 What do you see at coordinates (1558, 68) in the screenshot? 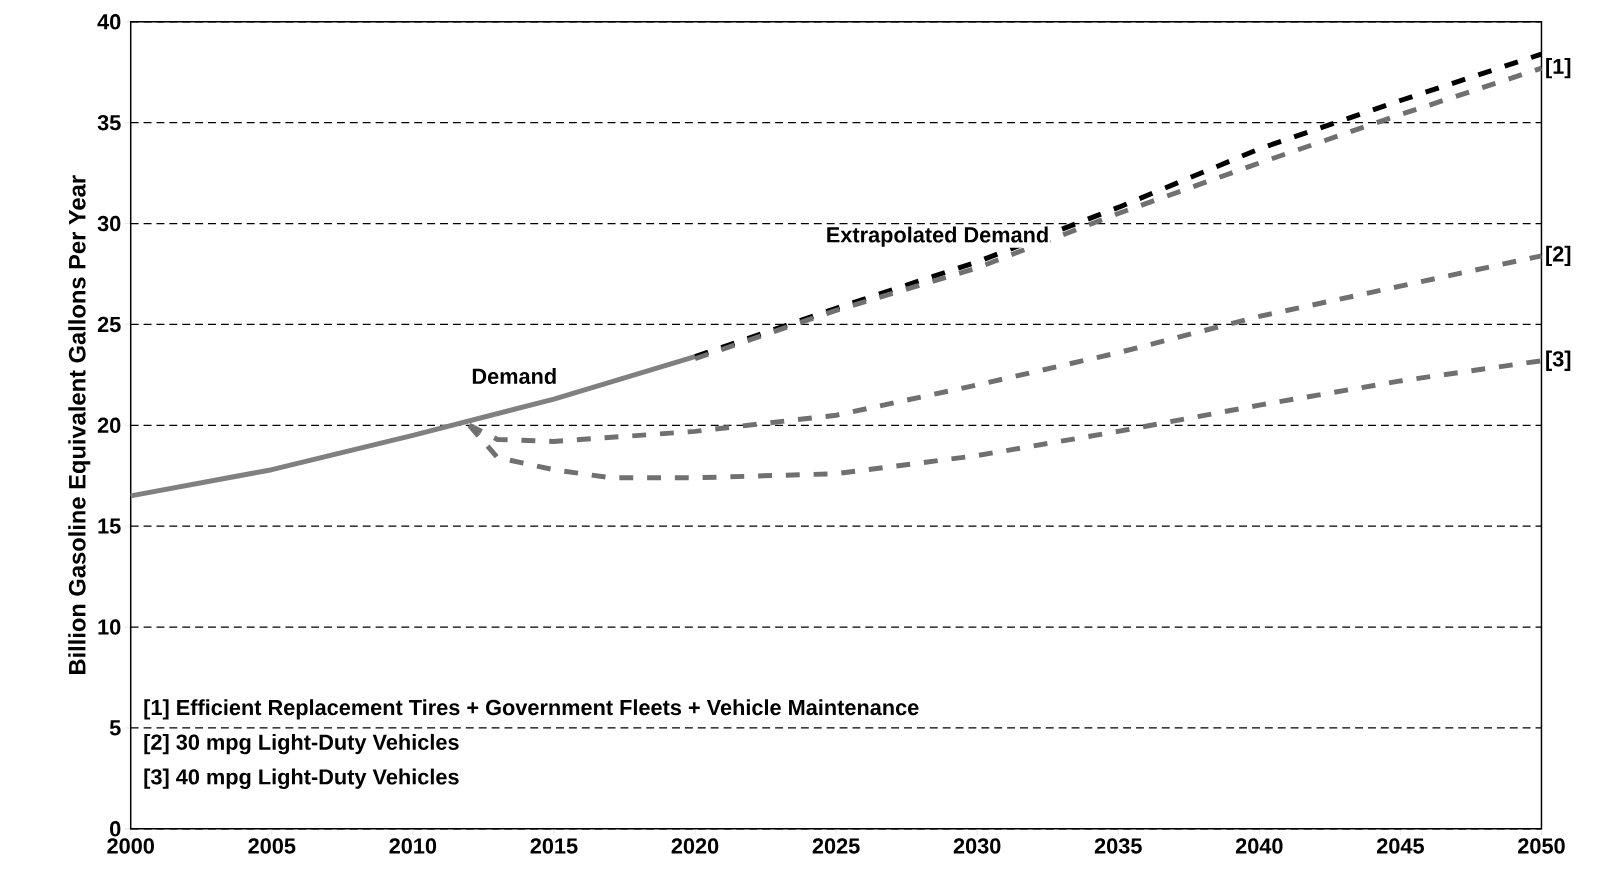
I see `series-label: [1]` at bounding box center [1558, 68].